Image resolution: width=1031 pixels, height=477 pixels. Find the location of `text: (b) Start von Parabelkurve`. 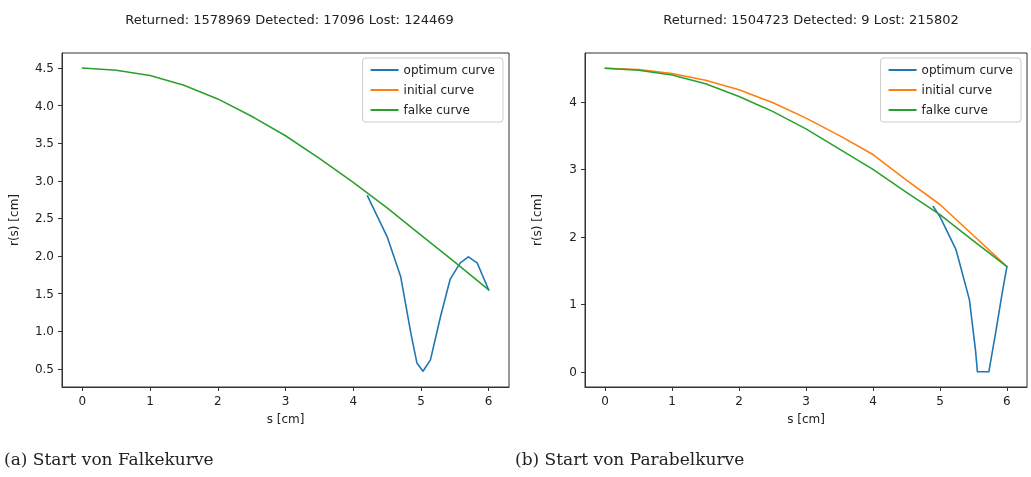

text: (b) Start von Parabelkurve is located at coordinates (630, 458).